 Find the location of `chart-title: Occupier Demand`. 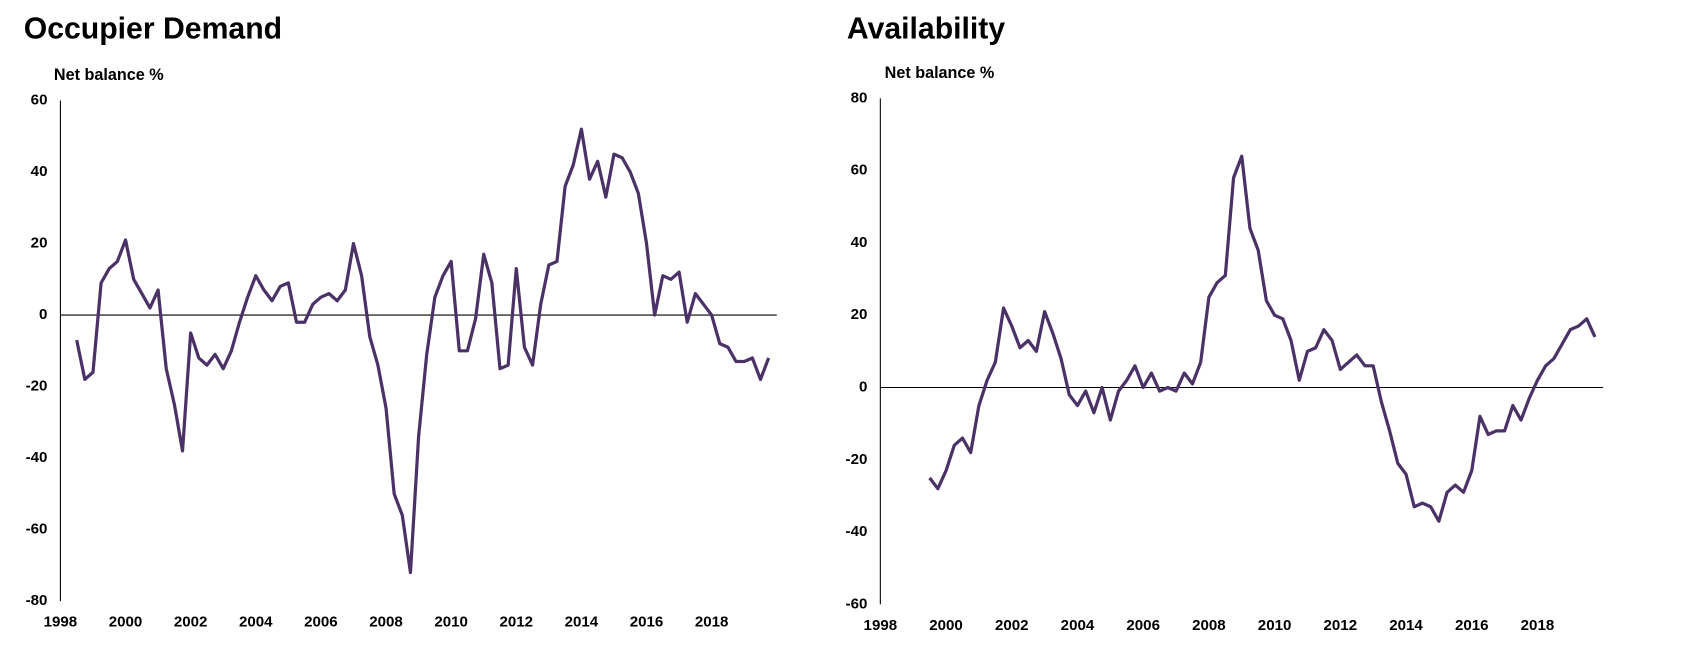

chart-title: Occupier Demand is located at coordinates (153, 28).